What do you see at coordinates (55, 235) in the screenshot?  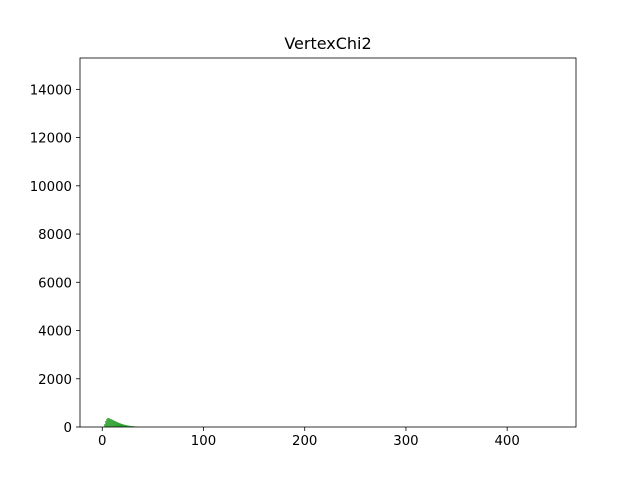 I see `y-tick-label: 8000` at bounding box center [55, 235].